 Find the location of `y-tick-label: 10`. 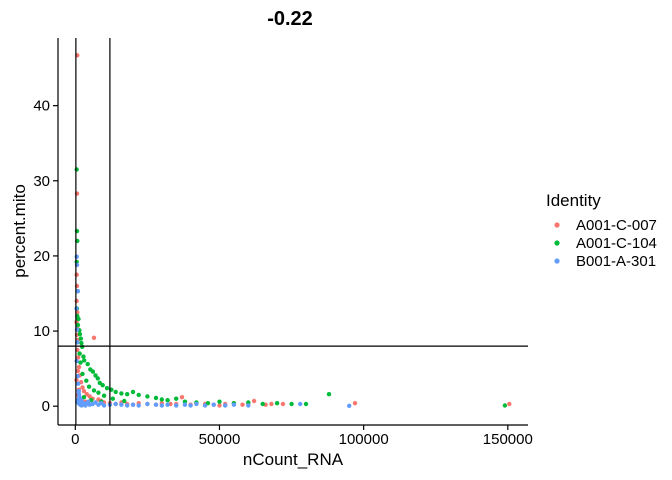

y-tick-label: 10 is located at coordinates (41, 331).